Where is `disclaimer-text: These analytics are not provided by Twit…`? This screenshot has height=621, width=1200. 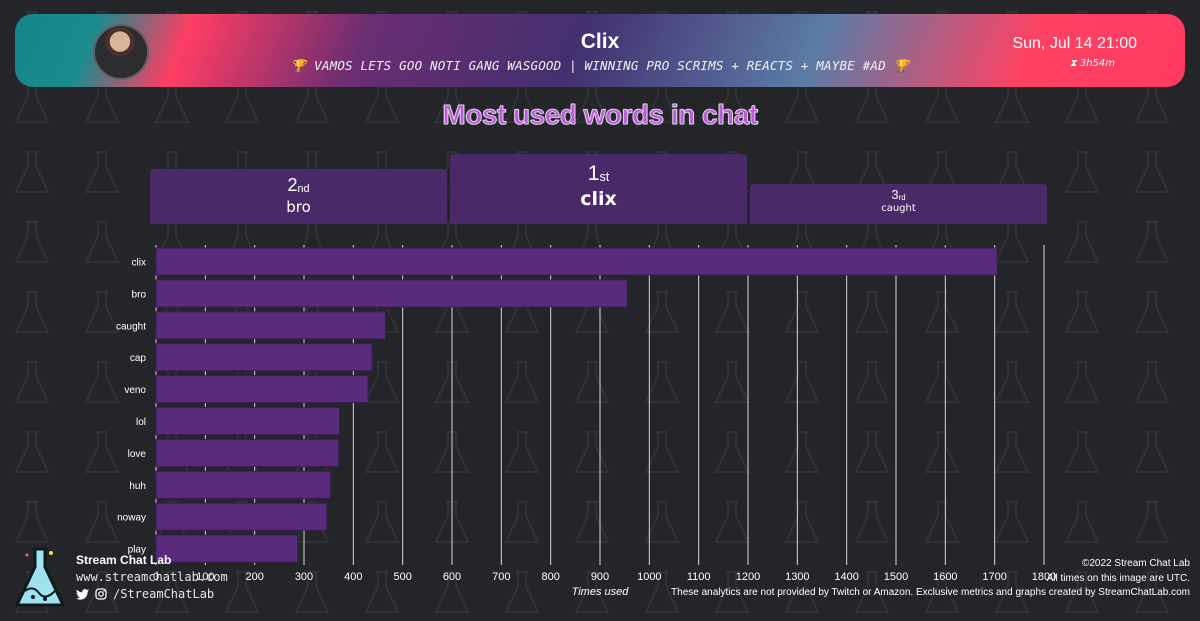 disclaimer-text: These analytics are not provided by Twit… is located at coordinates (930, 592).